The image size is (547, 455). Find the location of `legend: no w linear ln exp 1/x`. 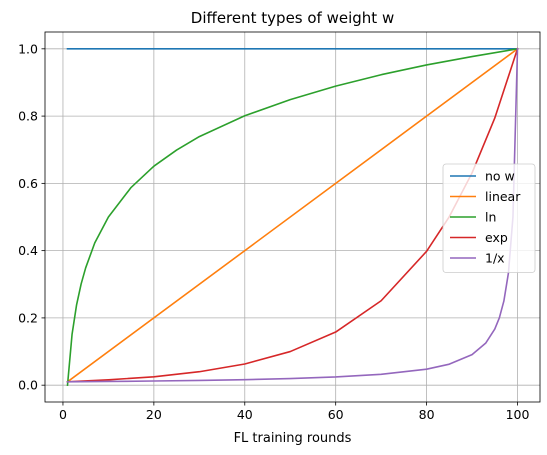

legend: no w linear ln exp 1/x is located at coordinates (489, 218).